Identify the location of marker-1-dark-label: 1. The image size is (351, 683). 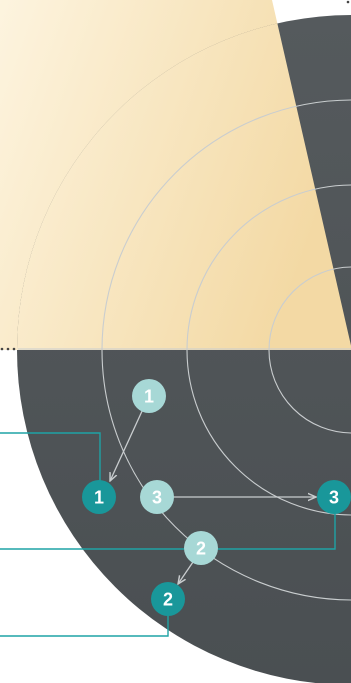
(99, 498).